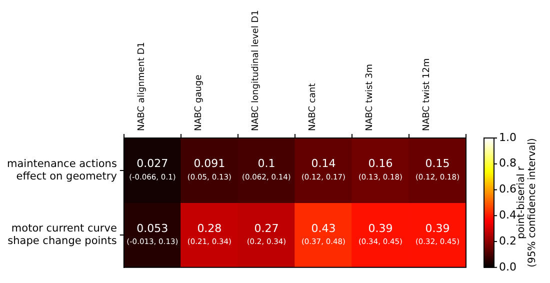  I want to click on color-bar-label: 0.6, so click(507, 189).